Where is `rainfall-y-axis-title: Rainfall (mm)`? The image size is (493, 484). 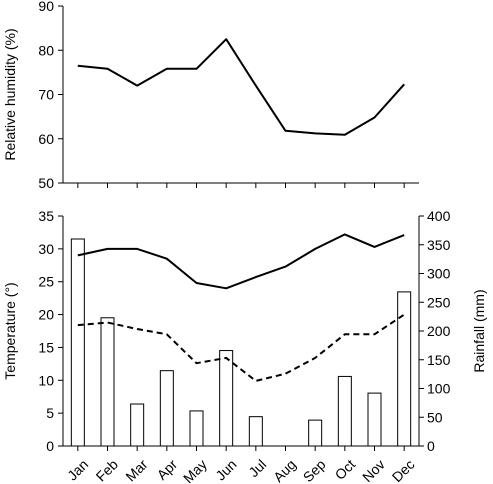 rainfall-y-axis-title: Rainfall (mm) is located at coordinates (479, 330).